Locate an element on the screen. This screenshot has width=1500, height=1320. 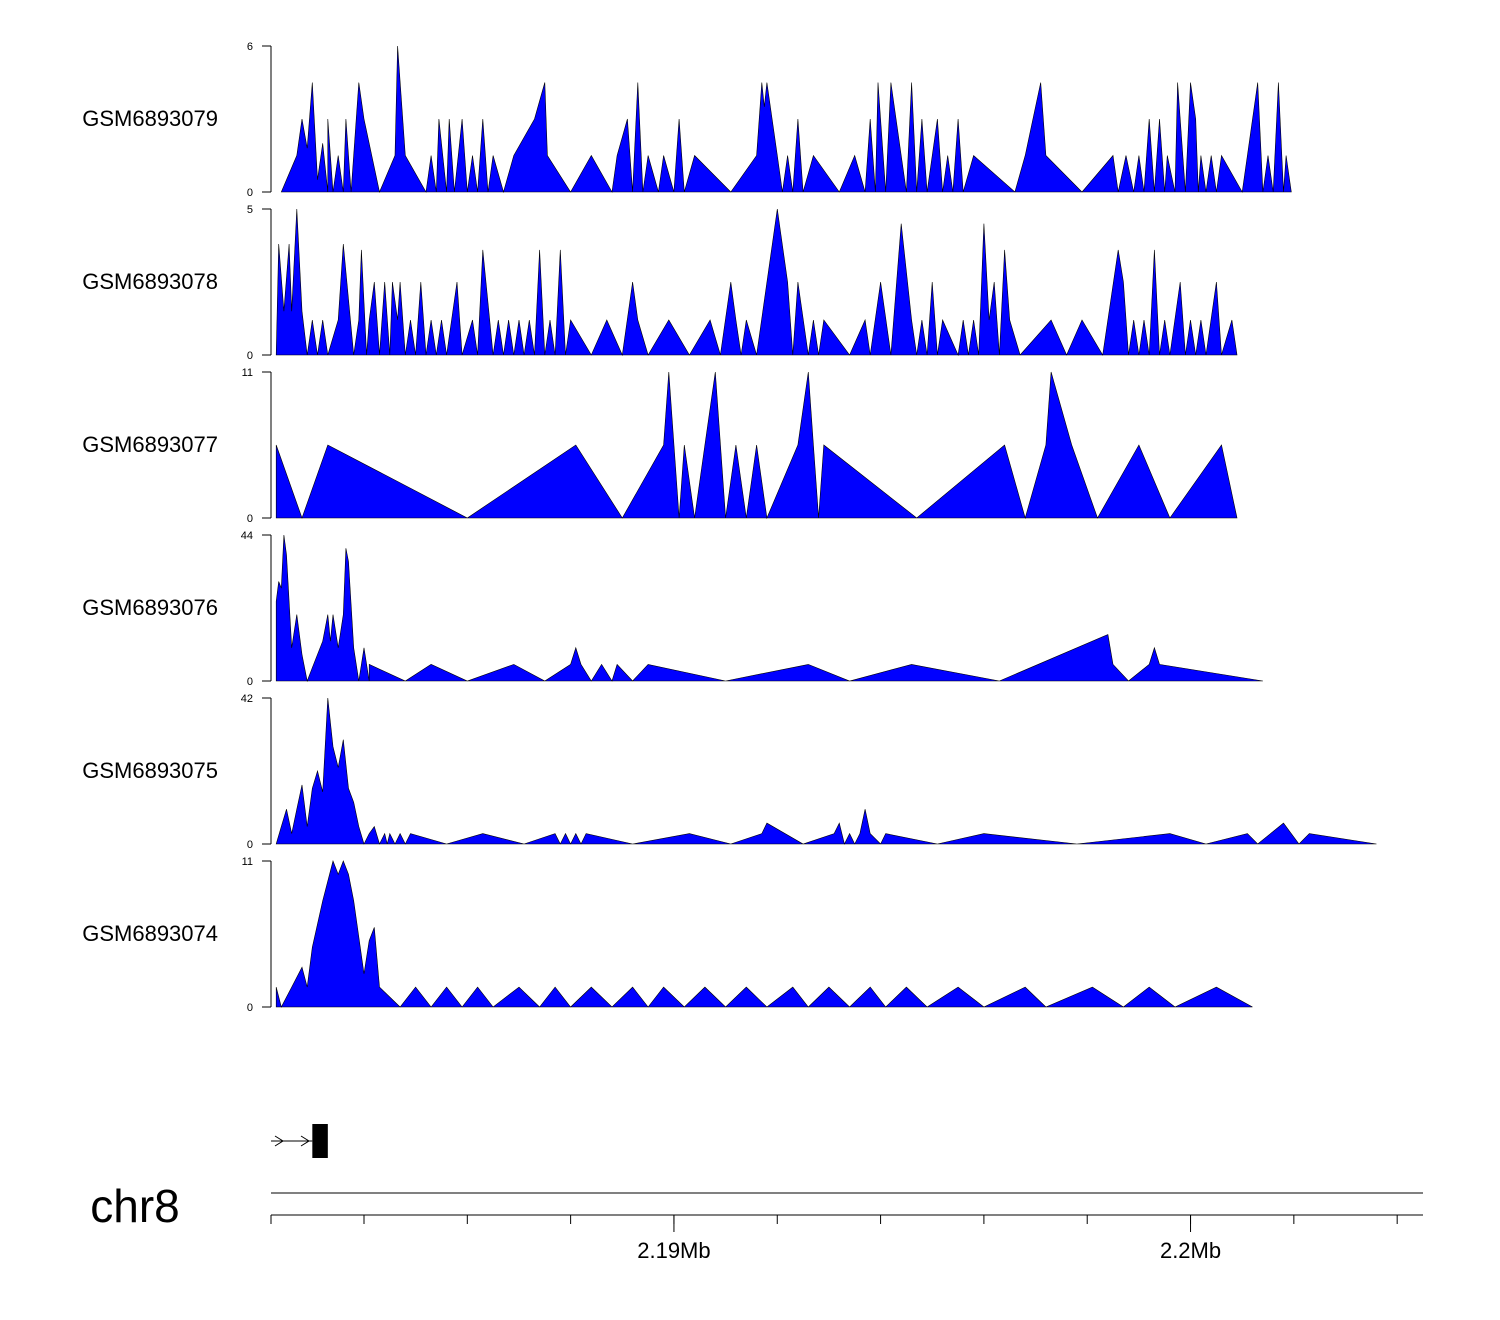
track-label: GSM6893076 is located at coordinates (150, 607).